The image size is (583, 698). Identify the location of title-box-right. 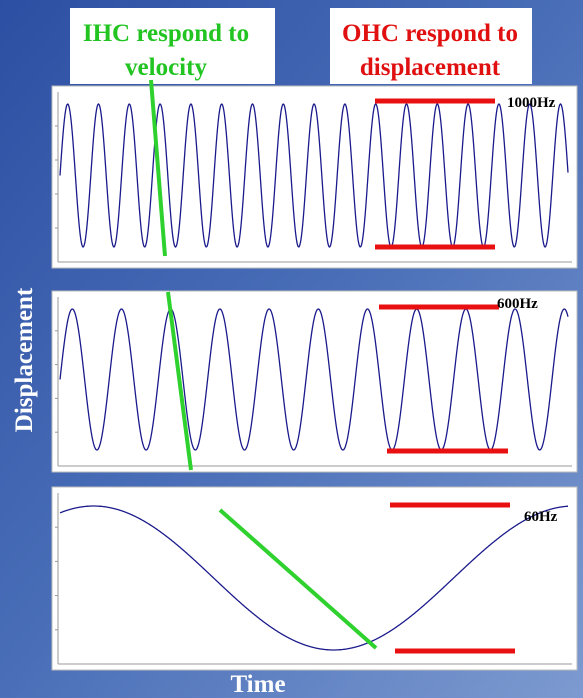
(431, 46).